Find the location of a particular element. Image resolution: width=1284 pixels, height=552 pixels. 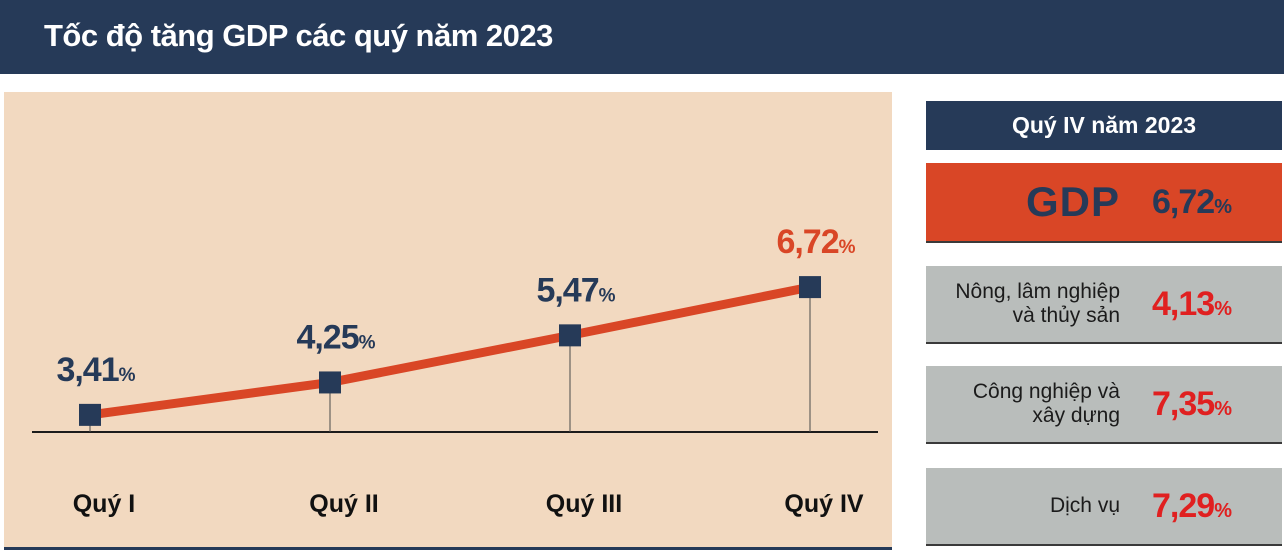

sector-card-value: 7,29% is located at coordinates (1192, 506).